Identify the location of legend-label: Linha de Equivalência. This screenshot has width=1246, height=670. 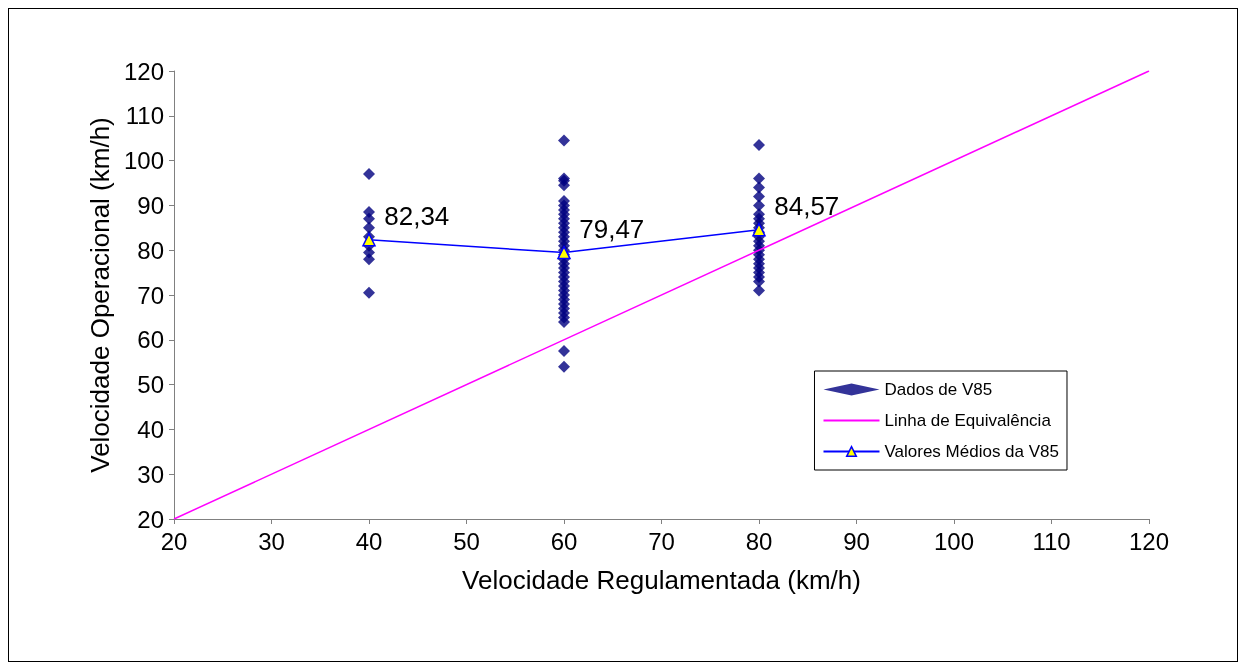
(968, 420).